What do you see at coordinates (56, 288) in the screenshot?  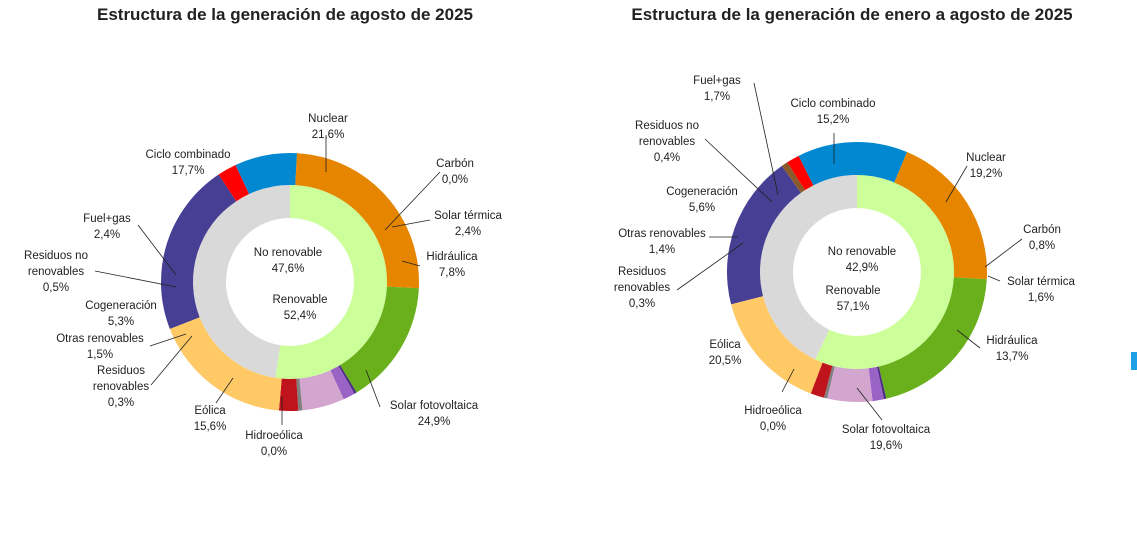 I see `value-residuos-no-renovables: 0,5%` at bounding box center [56, 288].